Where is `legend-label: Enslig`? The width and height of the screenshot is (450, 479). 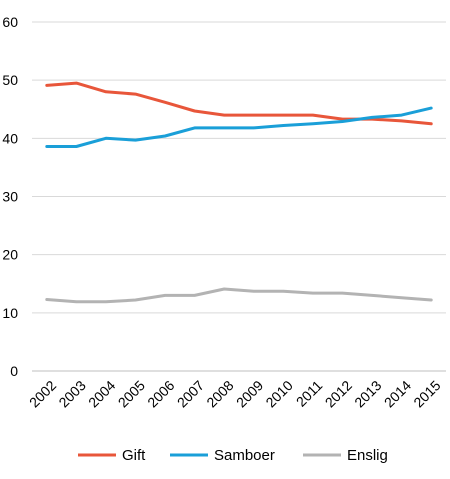 legend-label: Enslig is located at coordinates (367, 455).